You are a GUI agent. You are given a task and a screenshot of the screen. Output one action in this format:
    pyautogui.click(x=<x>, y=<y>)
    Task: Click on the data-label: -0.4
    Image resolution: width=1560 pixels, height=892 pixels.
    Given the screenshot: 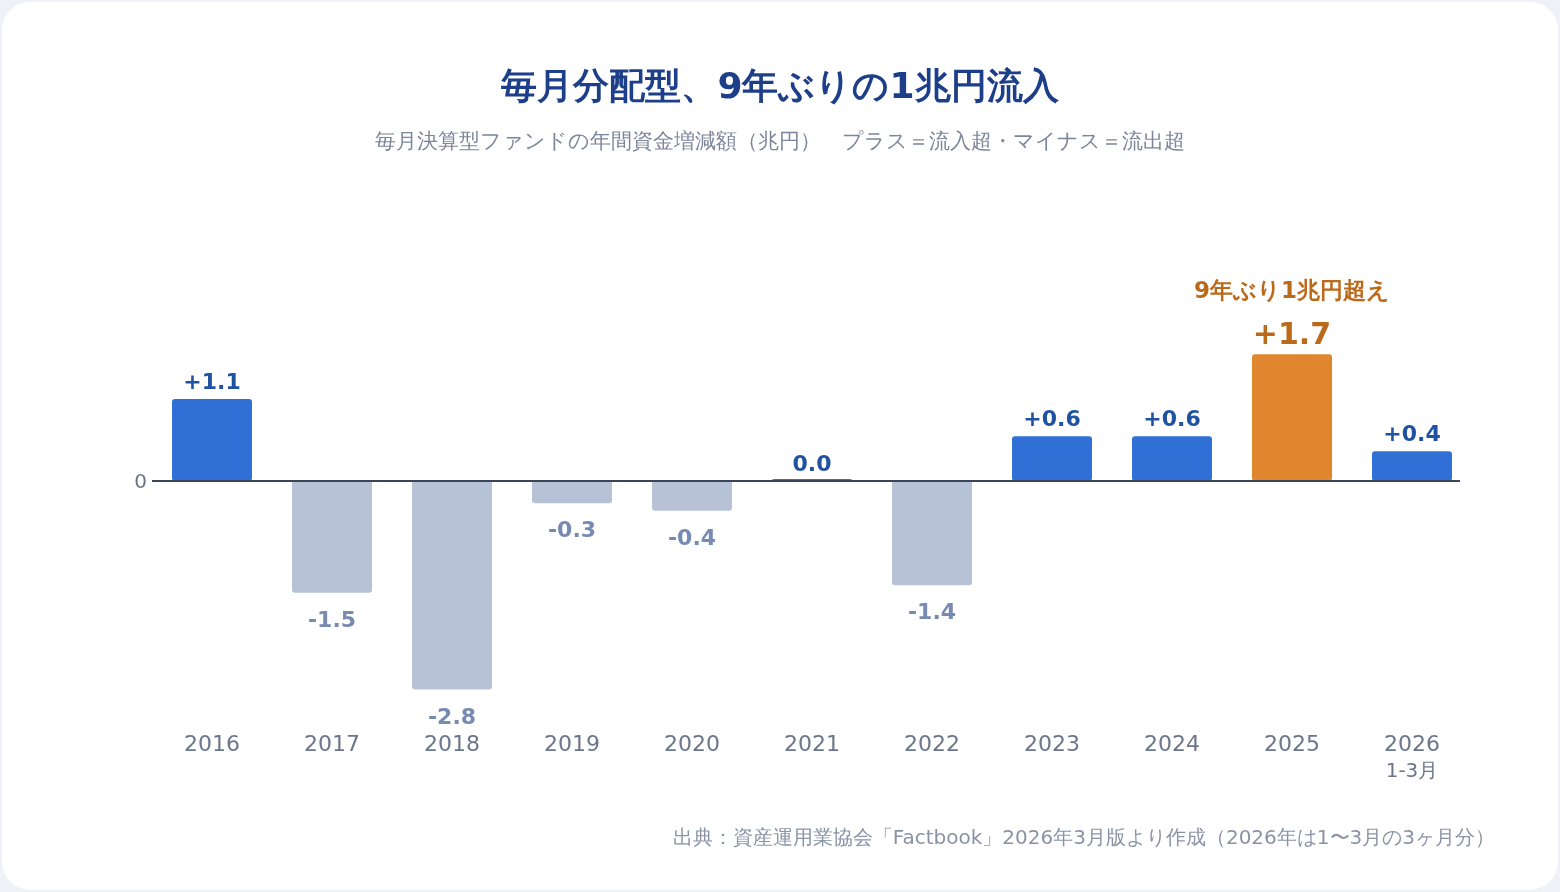 What is the action you would take?
    pyautogui.click(x=692, y=537)
    